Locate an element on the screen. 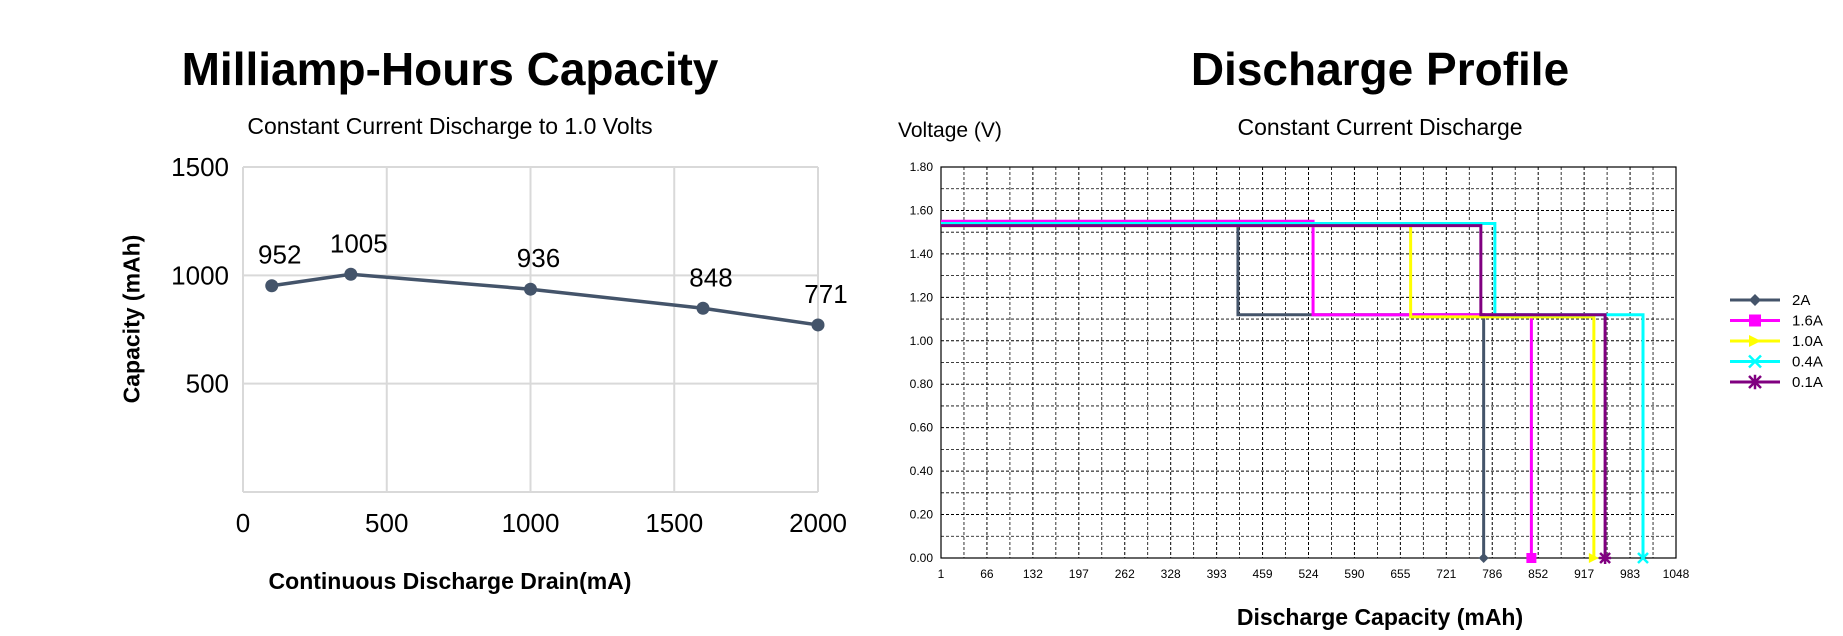  y-tick-label: 0.60 is located at coordinates (922, 428).